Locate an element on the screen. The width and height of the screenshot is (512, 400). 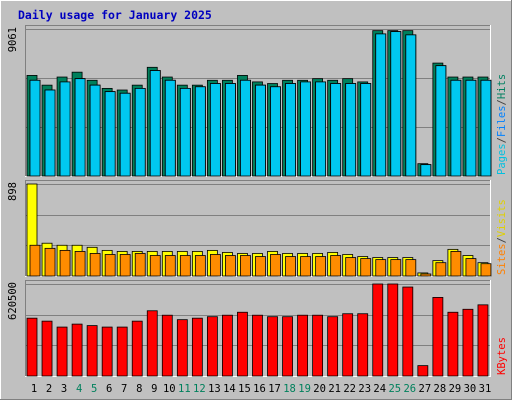
legend-item: Pages is located at coordinates (502, 159).